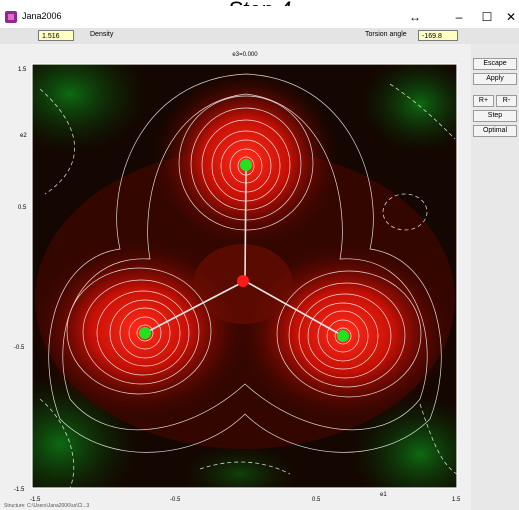  Describe the element at coordinates (506, 101) in the screenshot. I see `r-minus-button: R-` at that location.